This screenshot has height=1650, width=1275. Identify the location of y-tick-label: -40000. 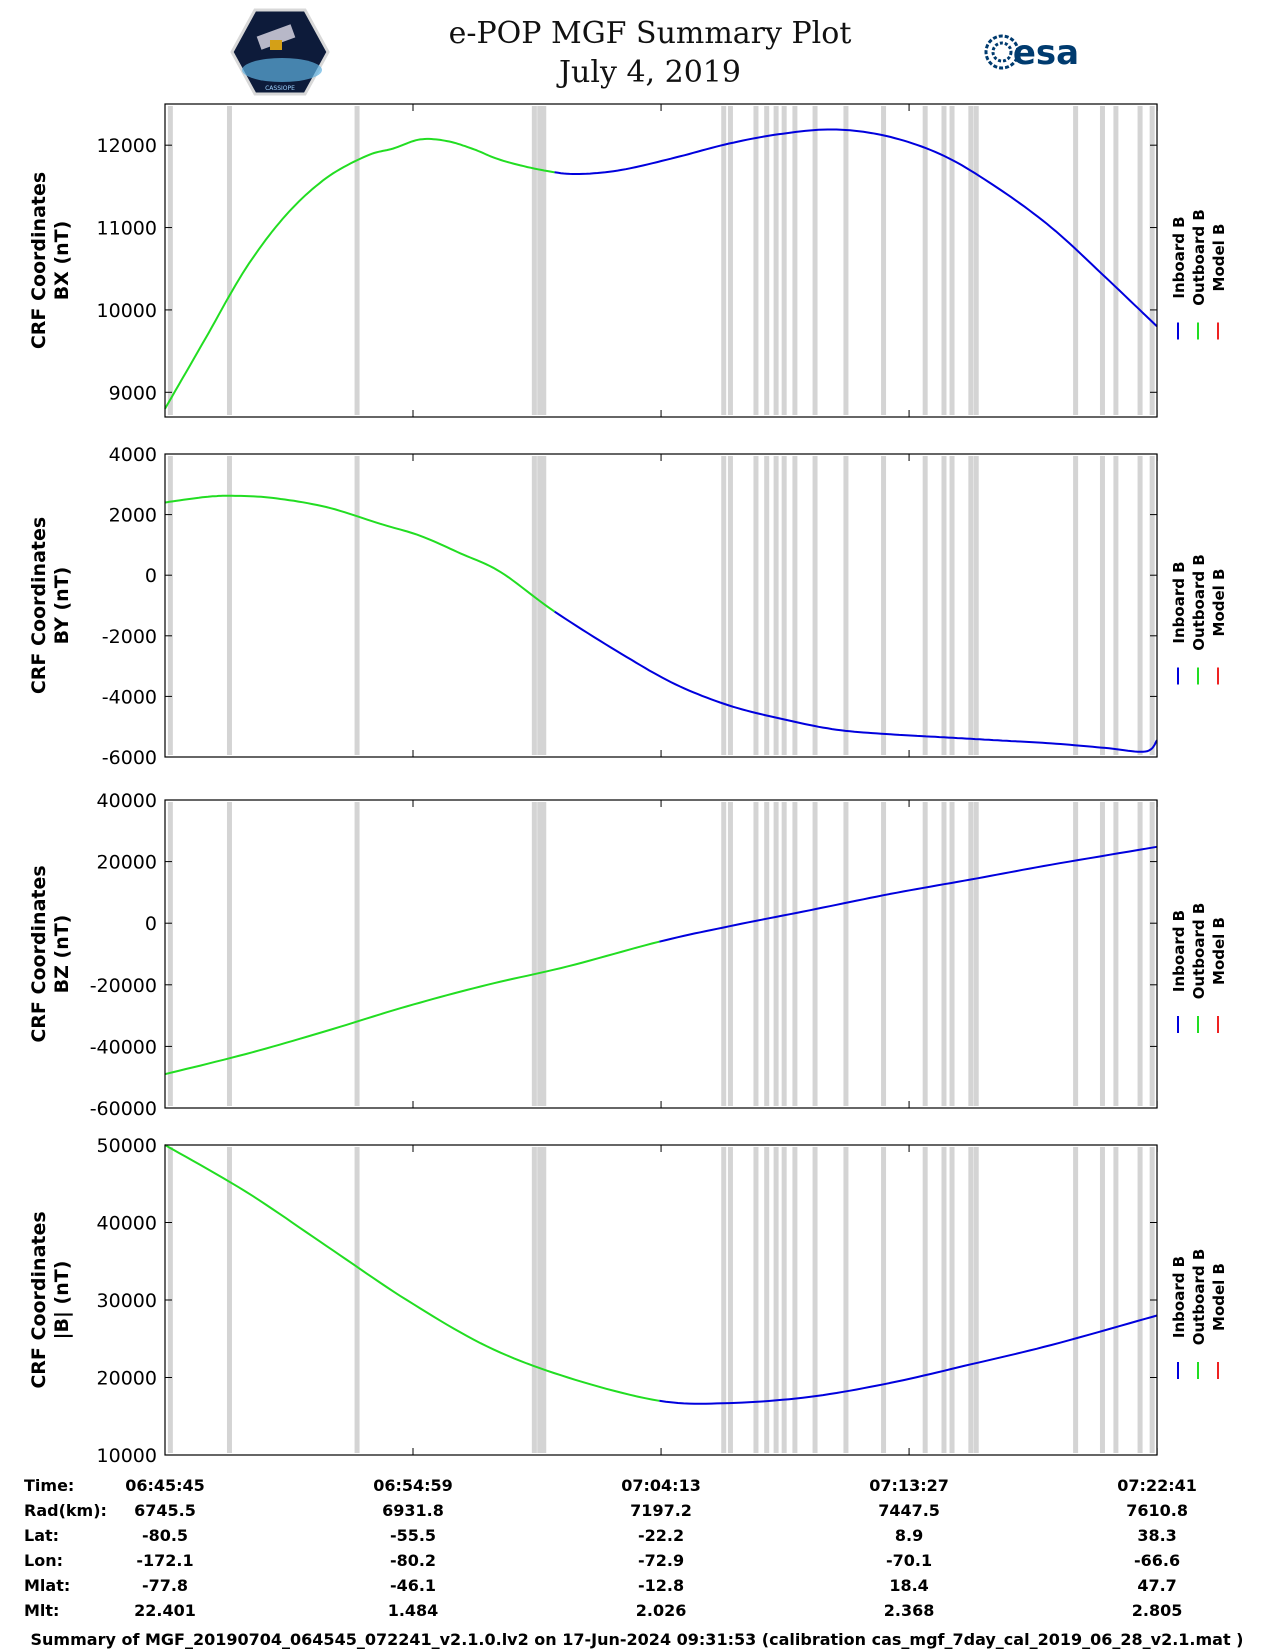
(123, 1047).